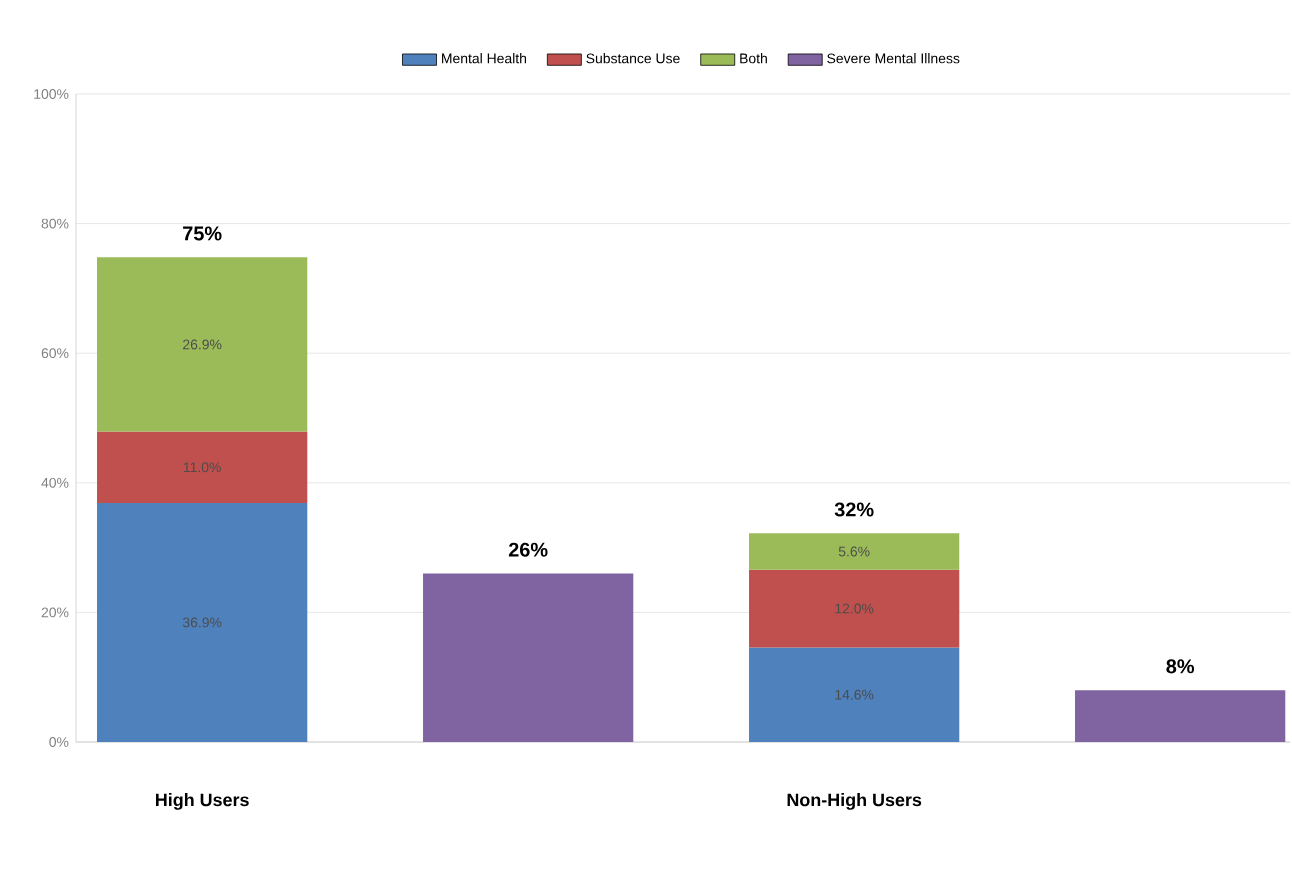  I want to click on total-label: 32%, so click(854, 509).